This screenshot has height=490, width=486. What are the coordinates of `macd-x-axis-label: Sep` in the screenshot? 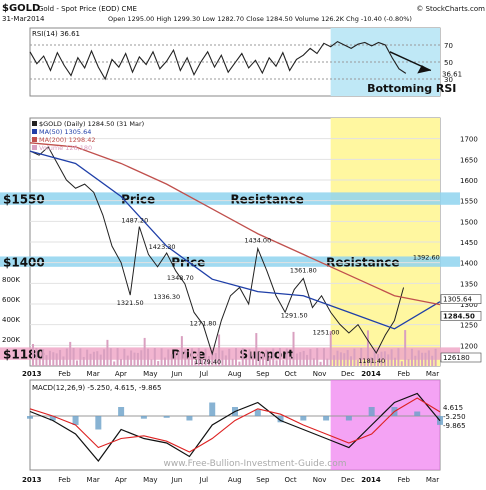 It's located at (263, 480).